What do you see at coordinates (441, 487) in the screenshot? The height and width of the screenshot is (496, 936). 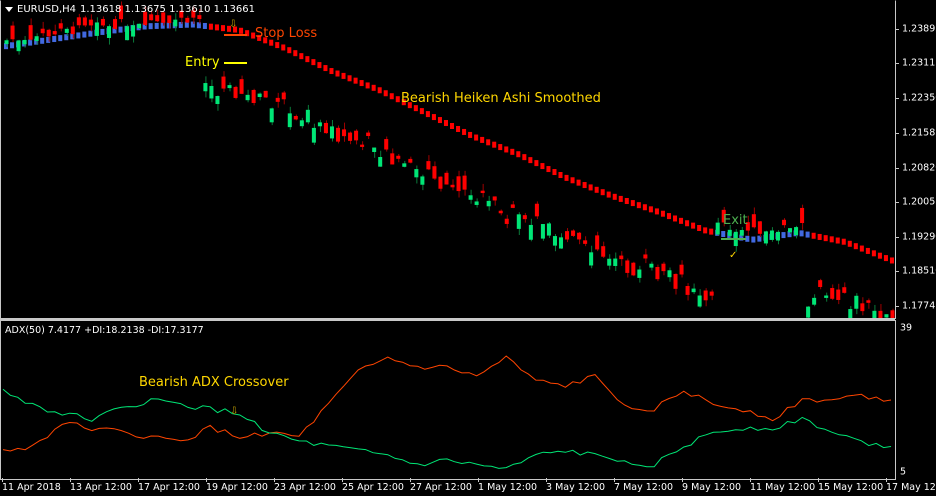 I see `time-label: 27 Apr 12:00` at bounding box center [441, 487].